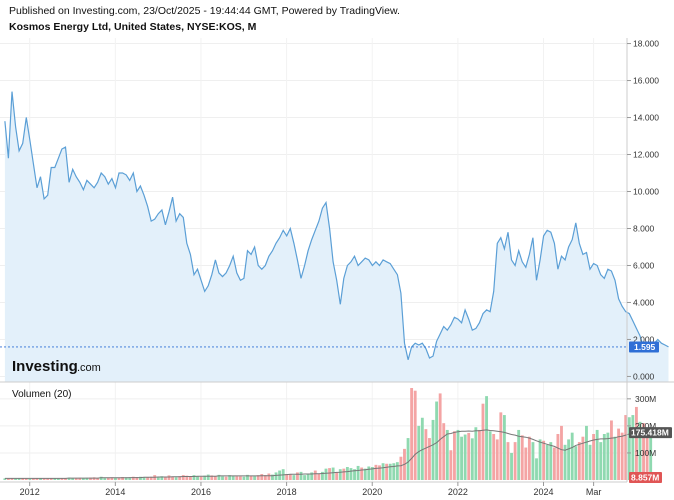  What do you see at coordinates (646, 81) in the screenshot?
I see `price-tick-label: 16.000` at bounding box center [646, 81].